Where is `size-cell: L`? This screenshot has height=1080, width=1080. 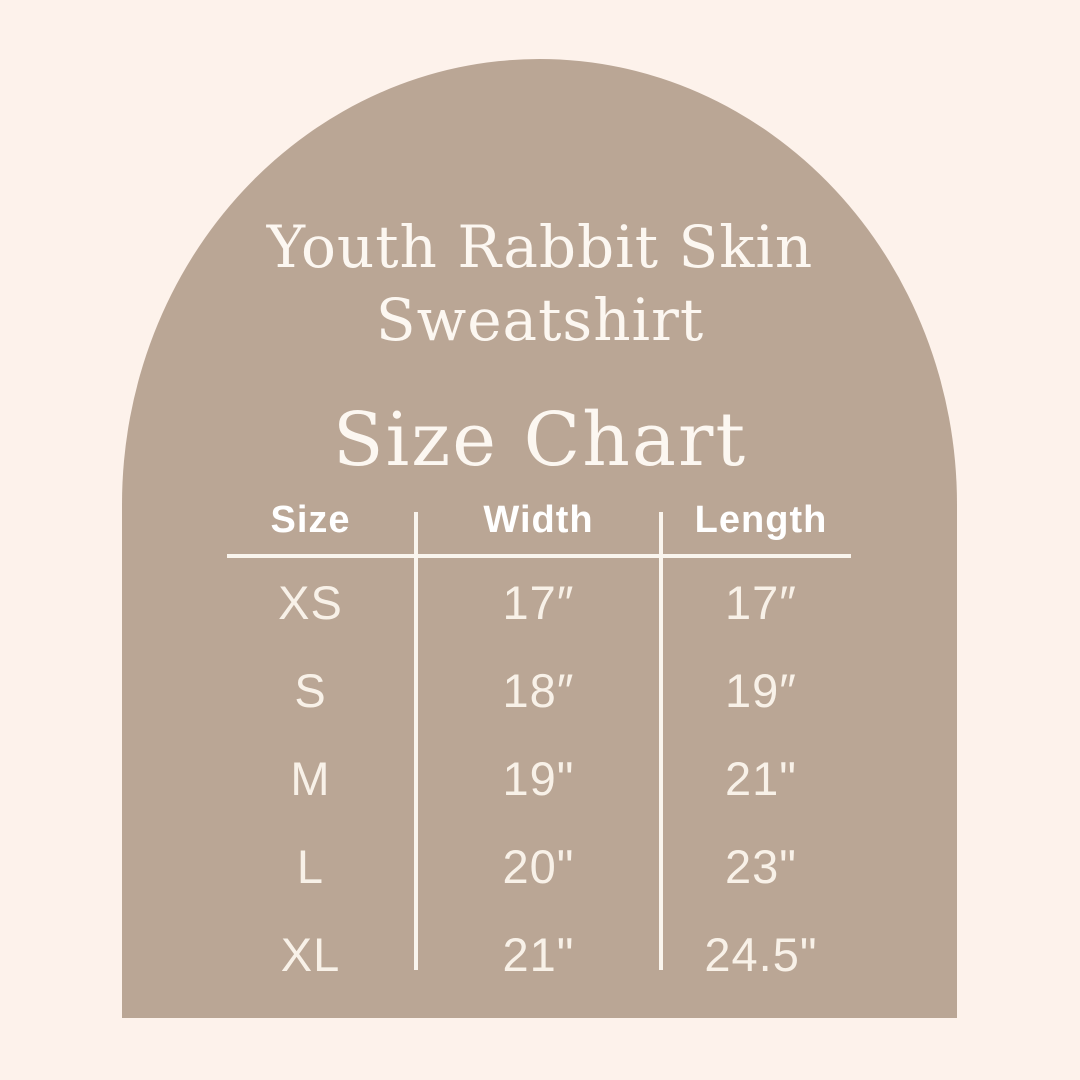
size-cell: L is located at coordinates (310, 866).